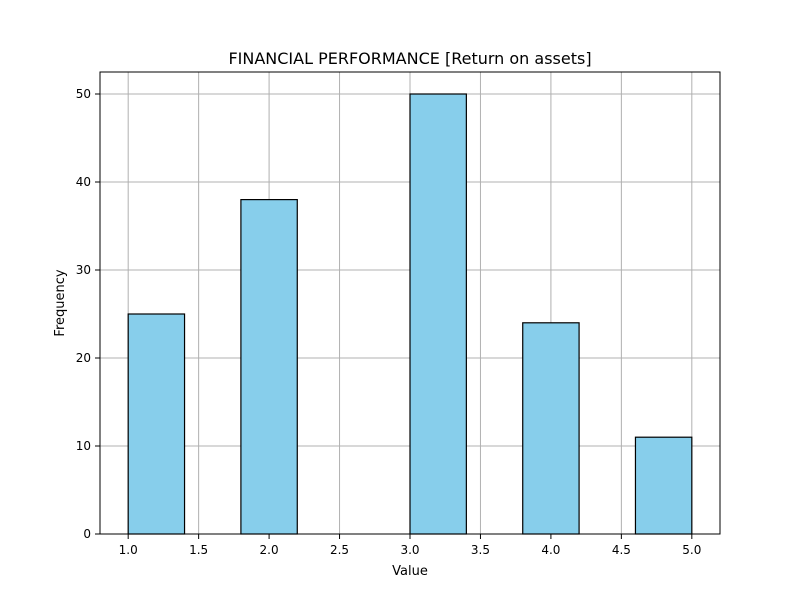 Image resolution: width=800 pixels, height=604 pixels. I want to click on x-axis-label: Value, so click(410, 571).